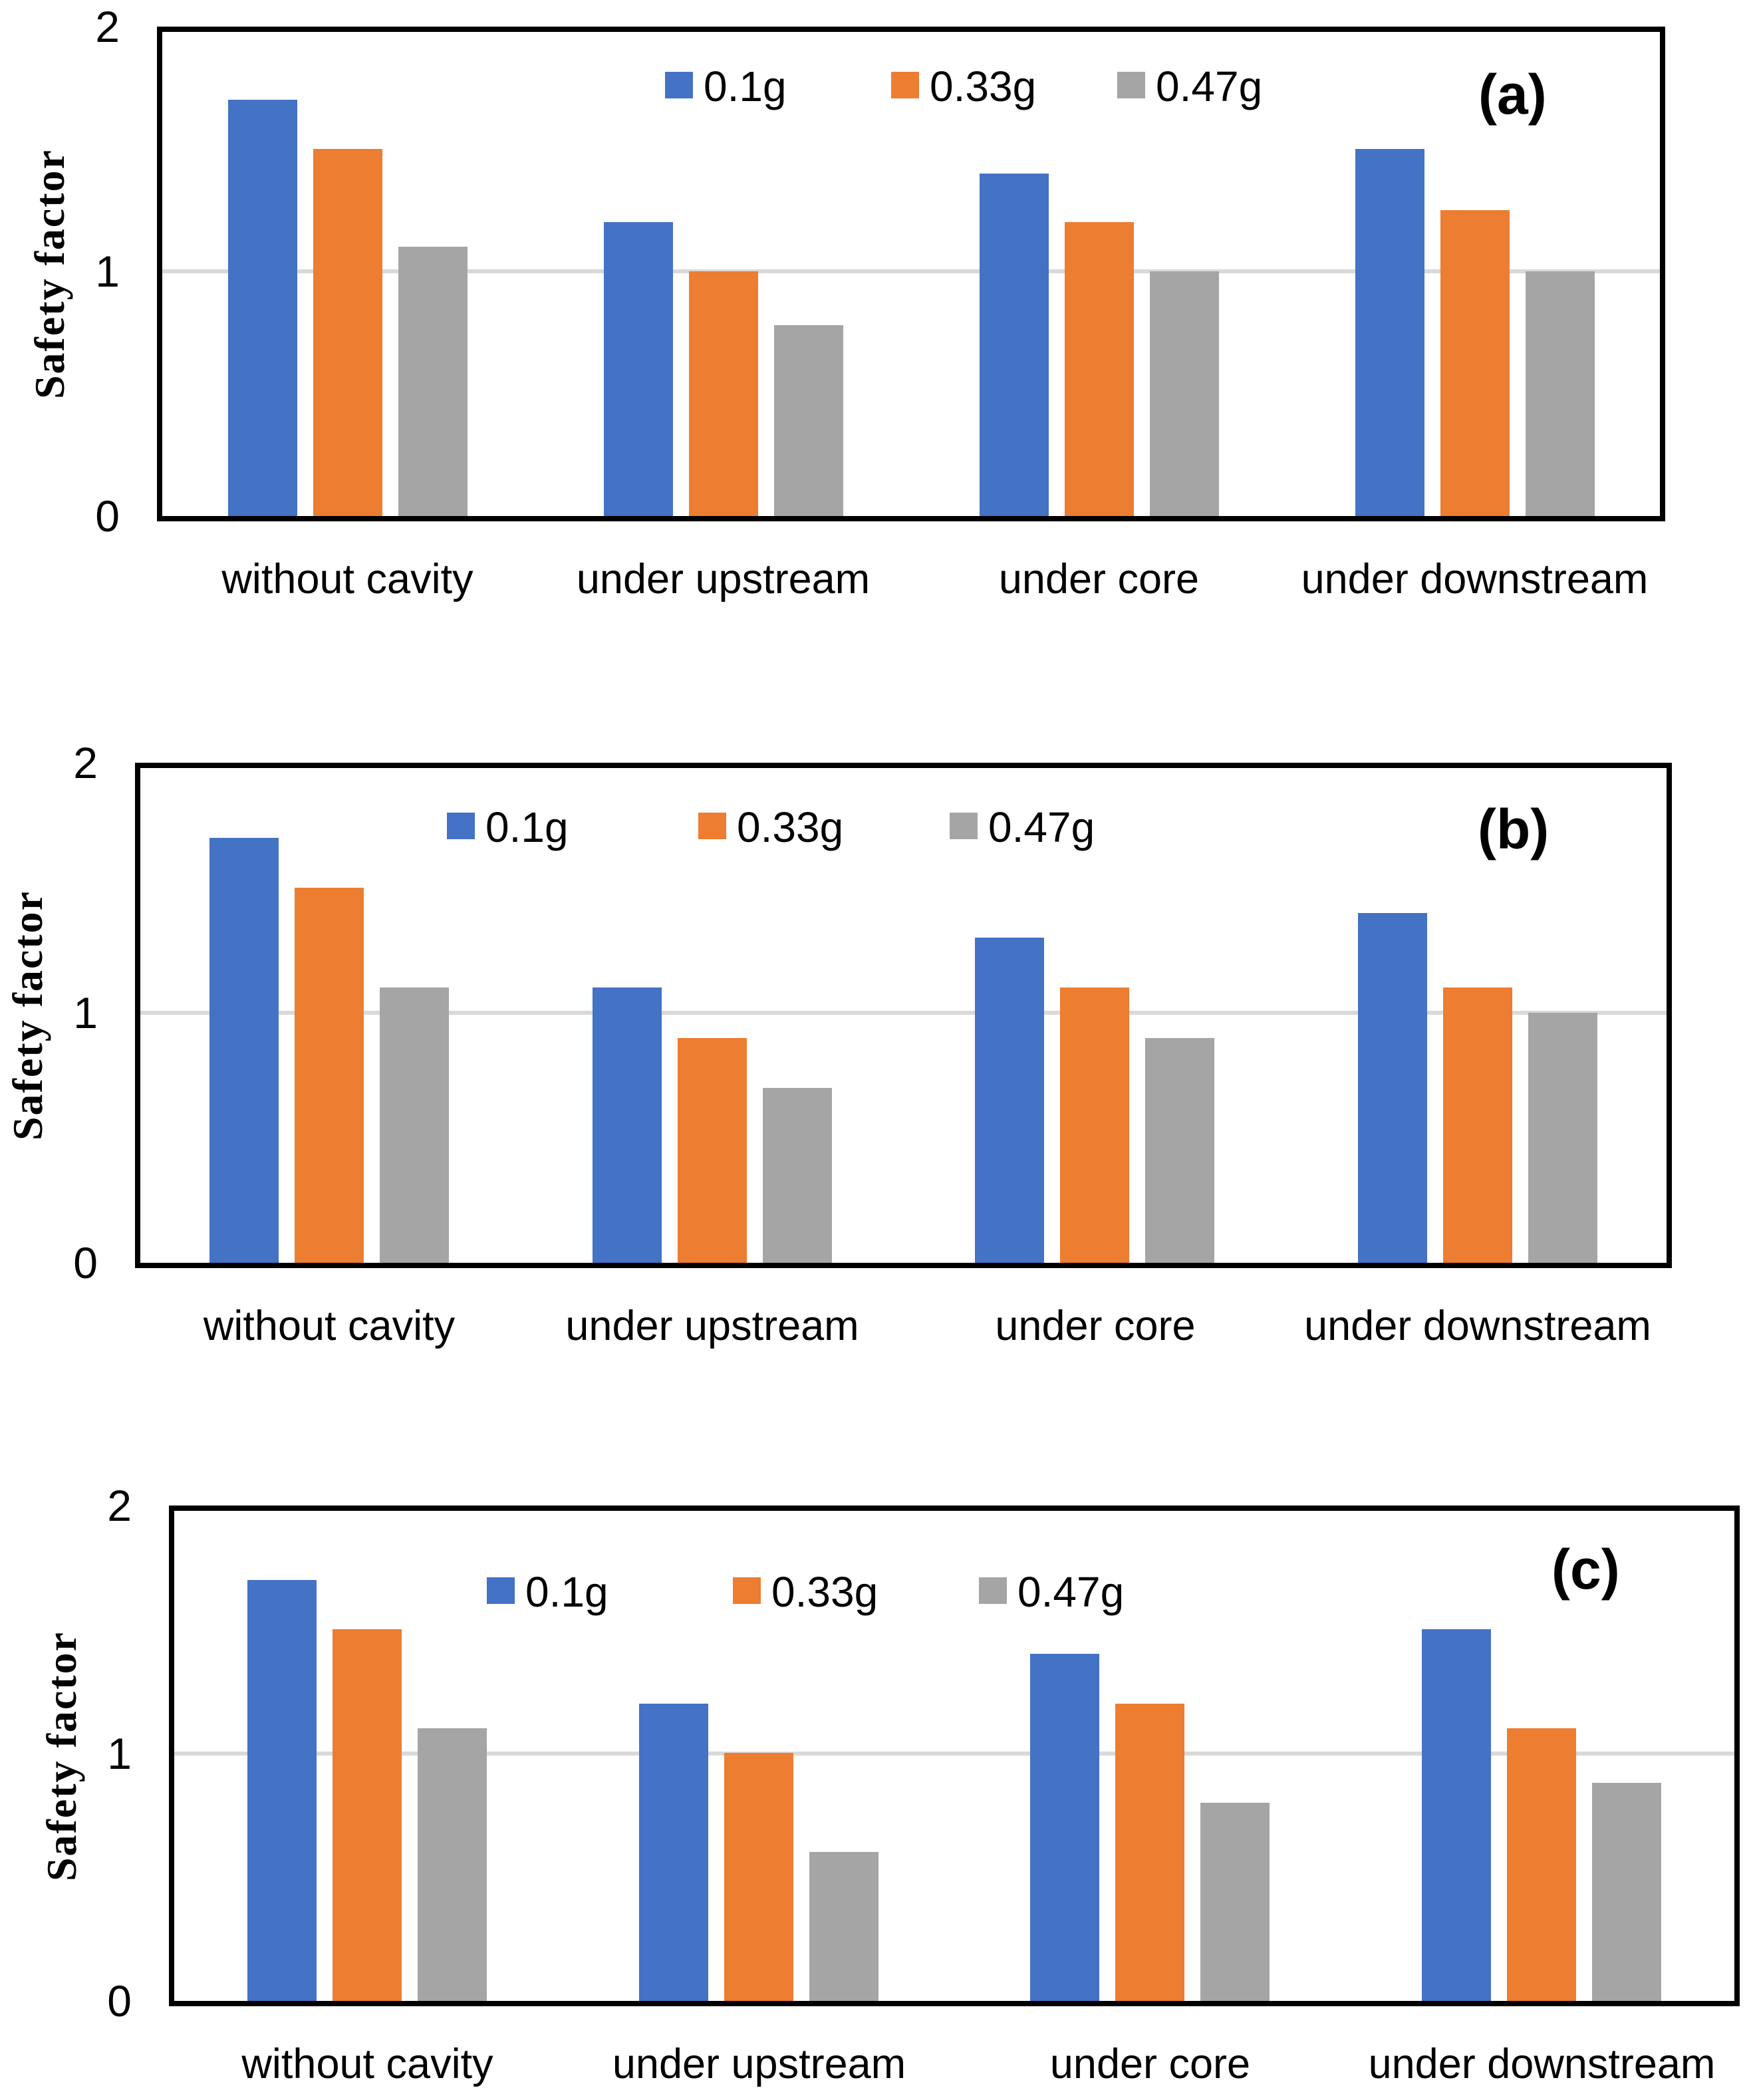 This screenshot has height=2100, width=1751. What do you see at coordinates (1513, 829) in the screenshot?
I see `panel-letter: (b)` at bounding box center [1513, 829].